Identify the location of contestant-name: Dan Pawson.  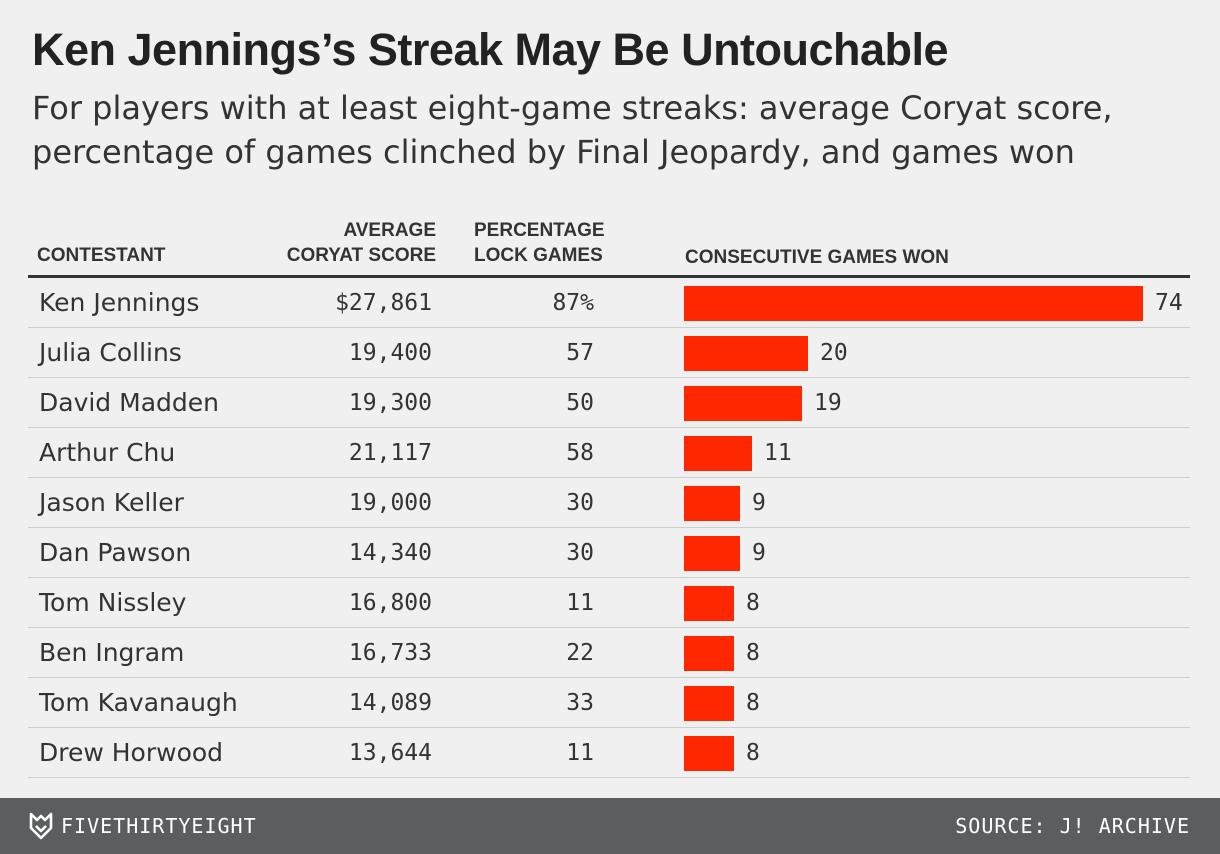
(115, 552).